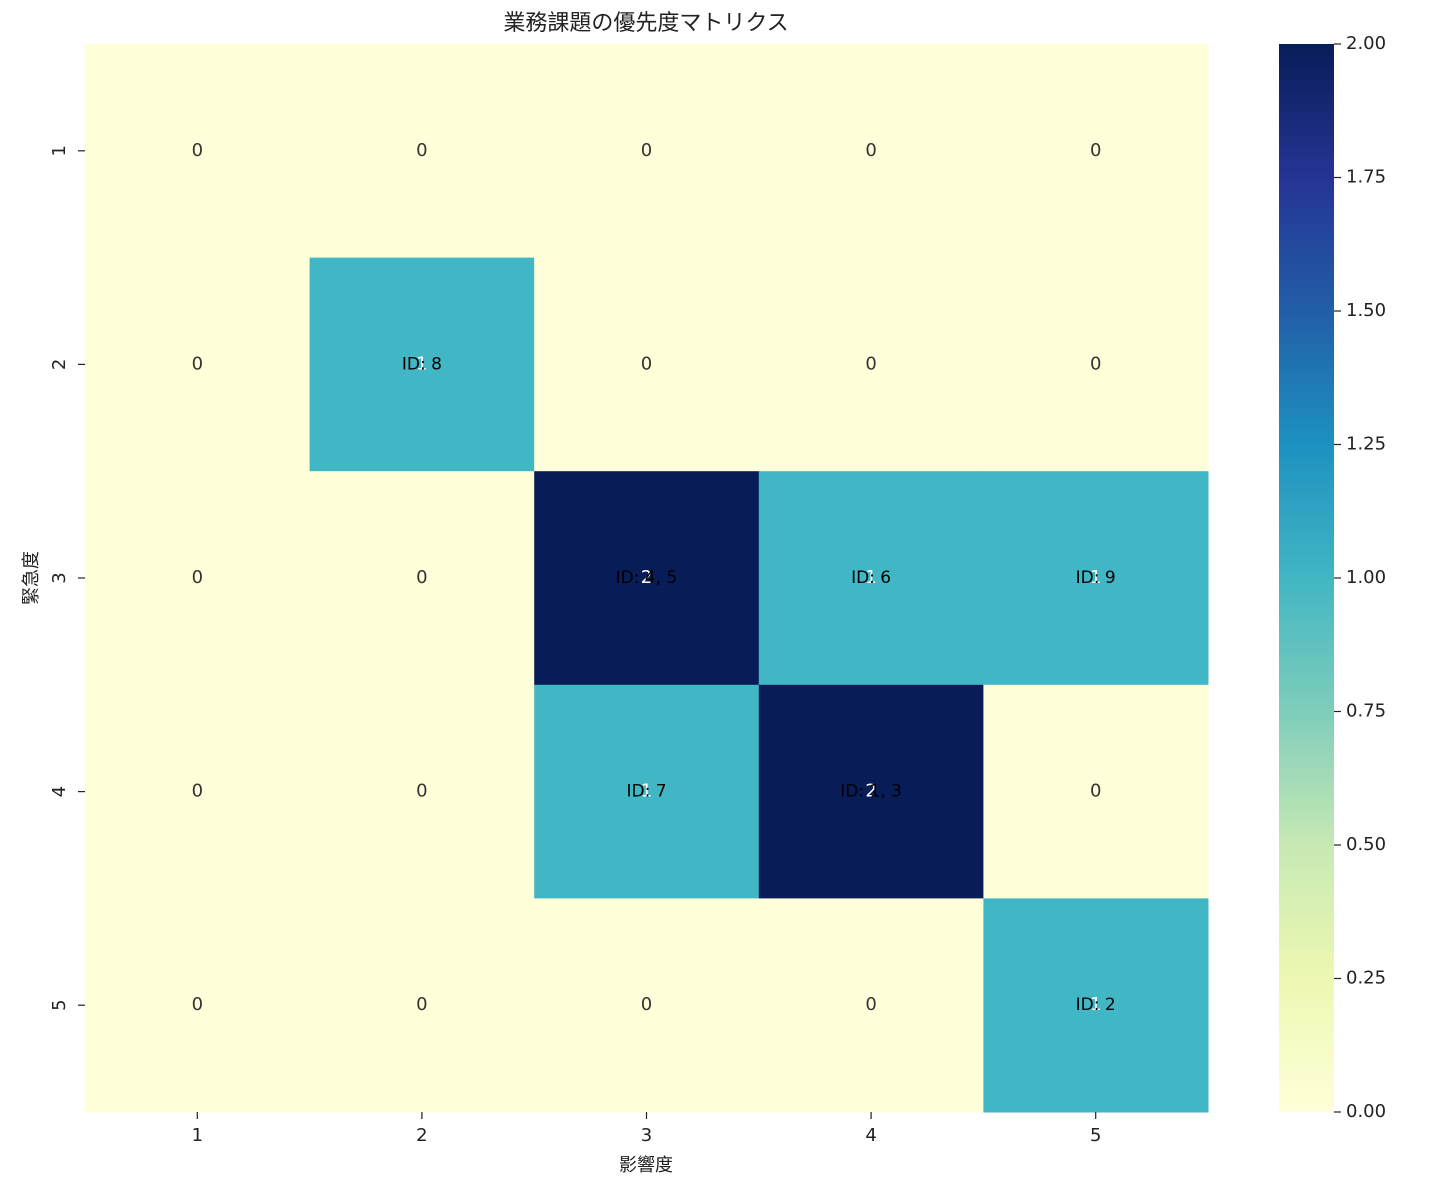 This screenshot has width=1434, height=1190. I want to click on chart-title: 業務課題の優先度マトリクス, so click(645, 23).